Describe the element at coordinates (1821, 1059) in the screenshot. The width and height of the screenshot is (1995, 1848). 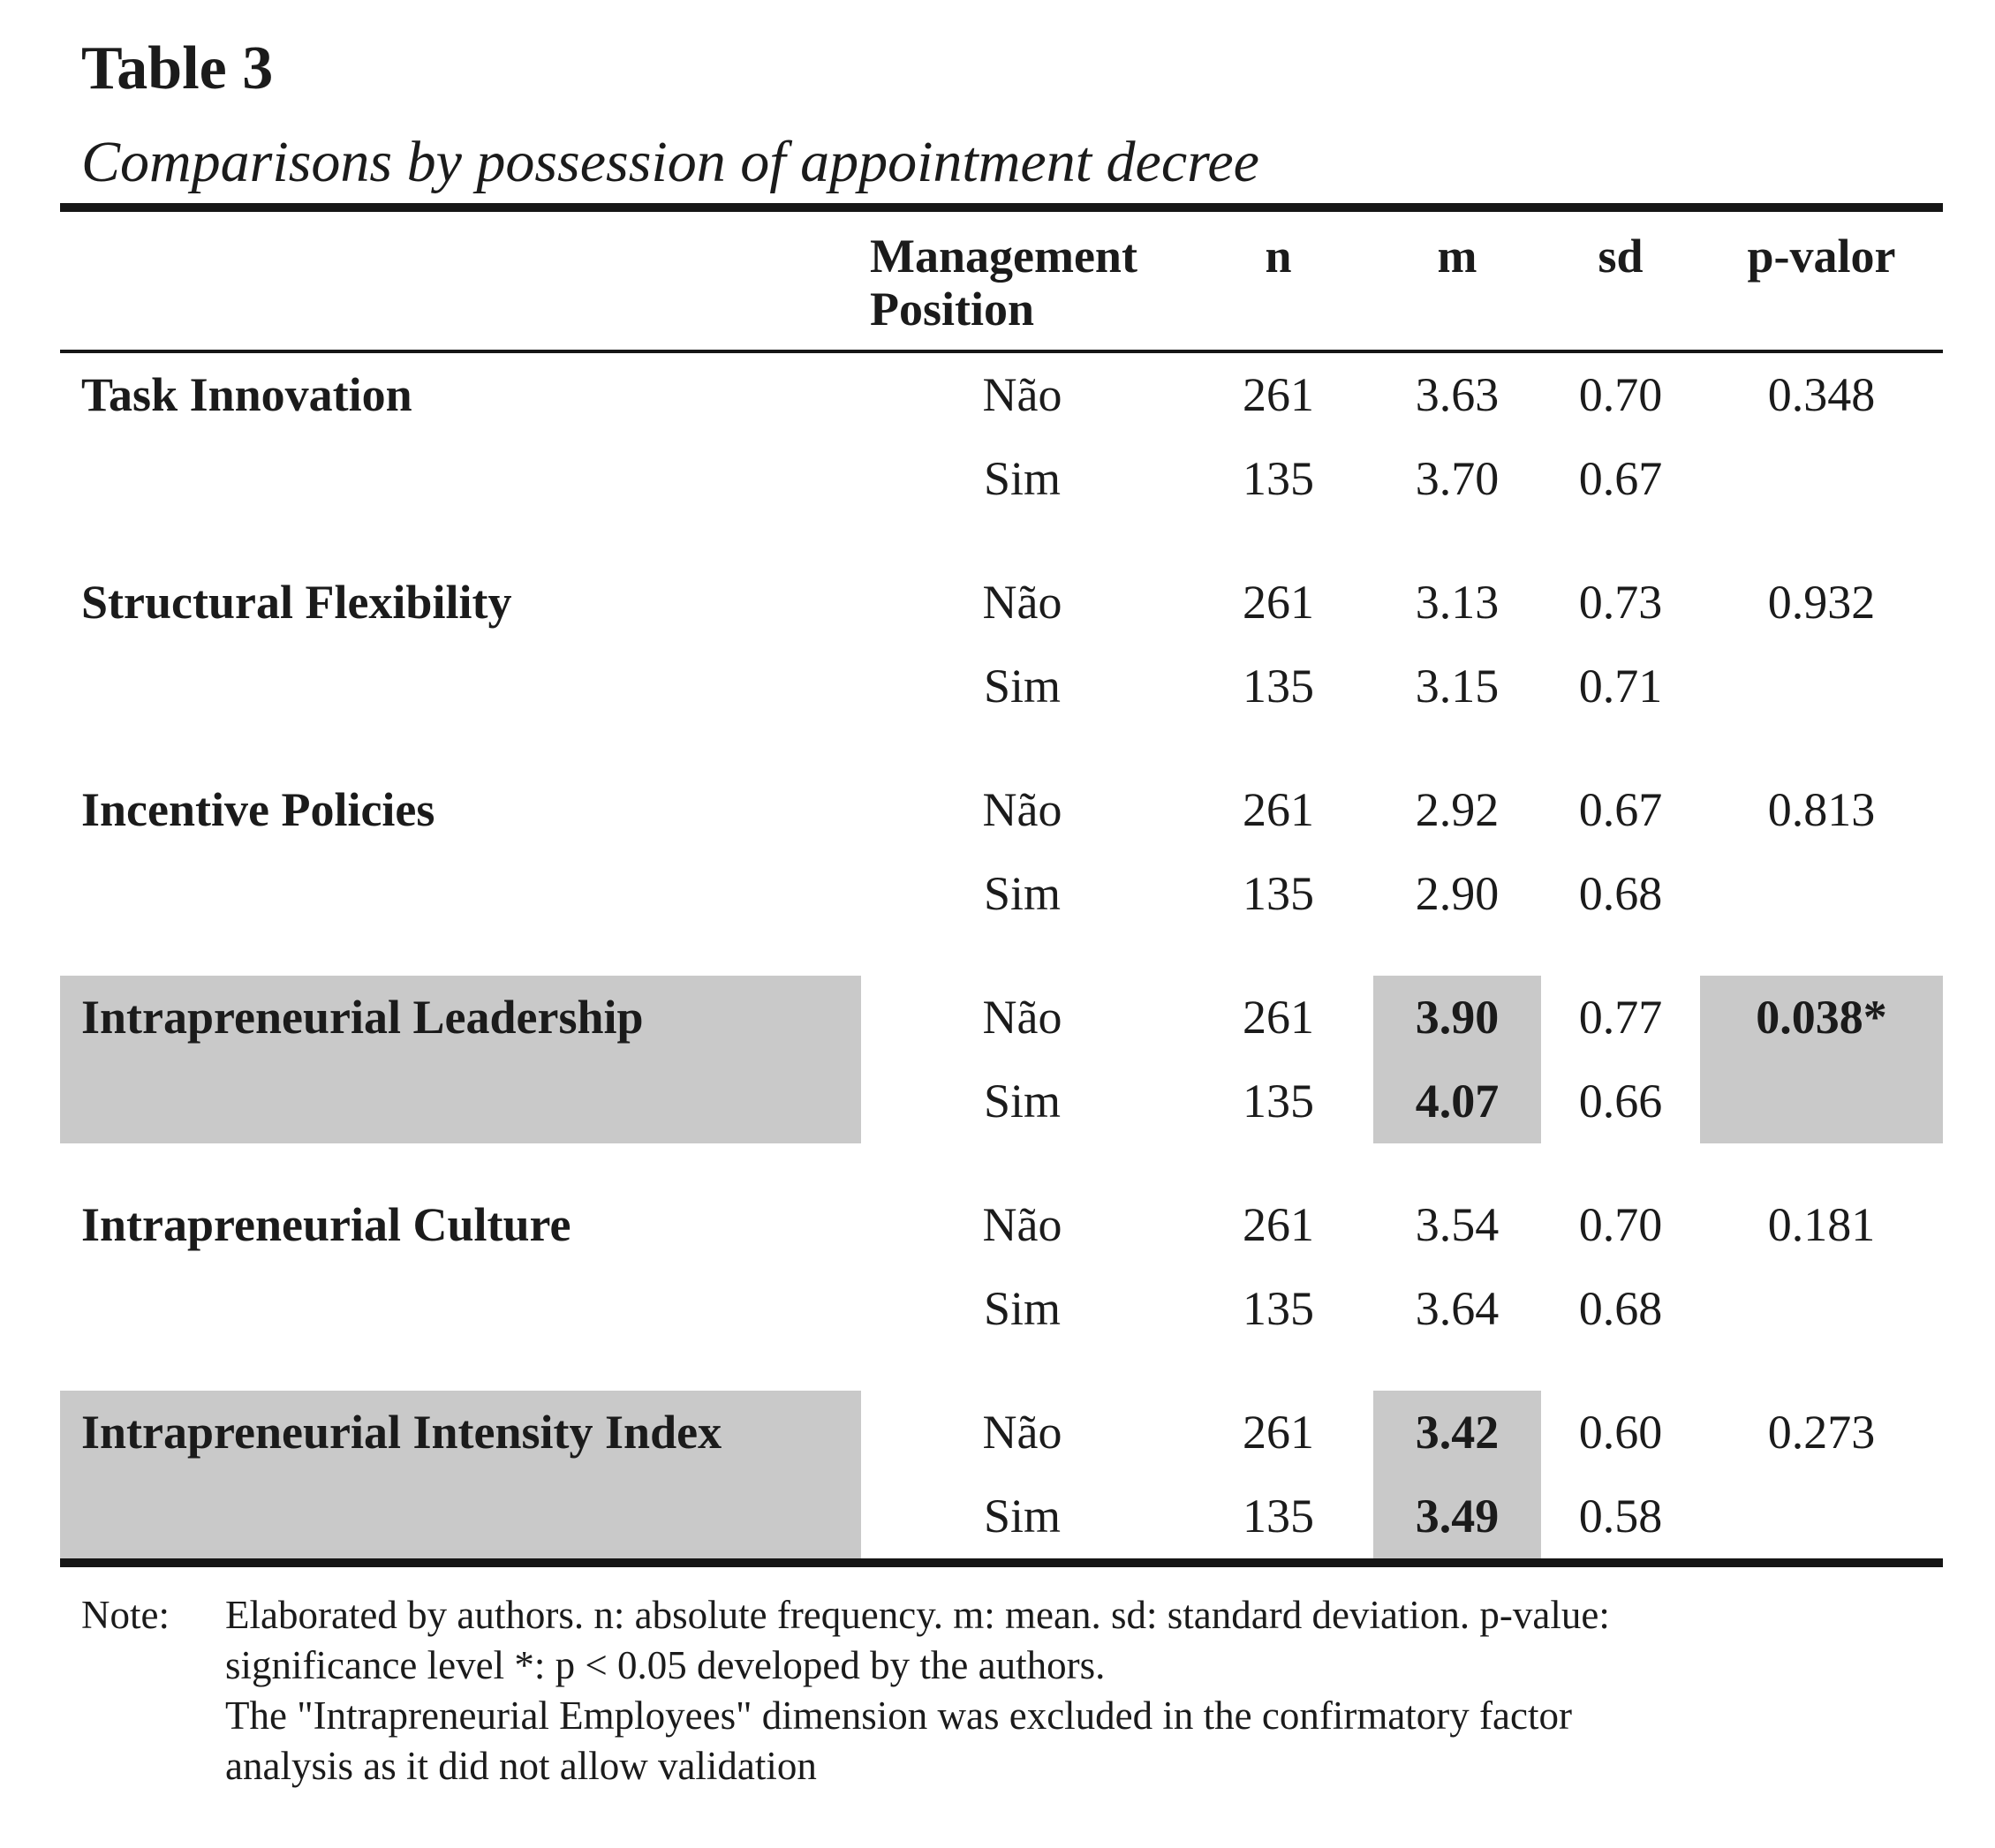
I see `cell-p-value-highlighted: 0.038*` at that location.